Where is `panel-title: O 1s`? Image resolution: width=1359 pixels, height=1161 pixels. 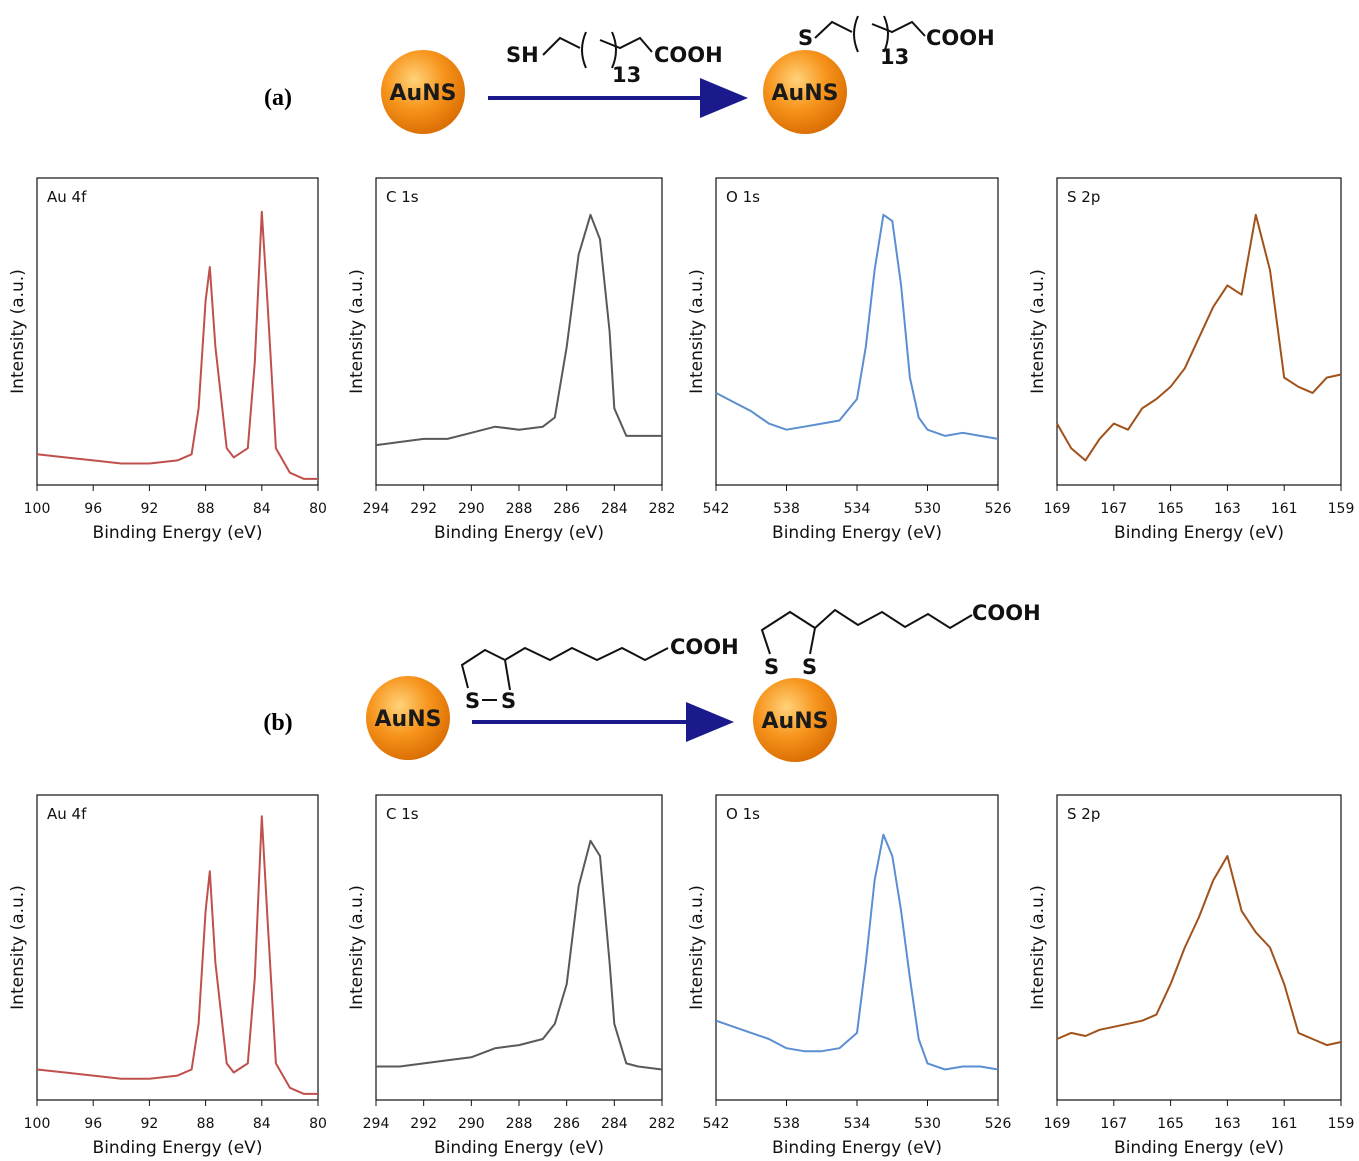 panel-title: O 1s is located at coordinates (743, 197).